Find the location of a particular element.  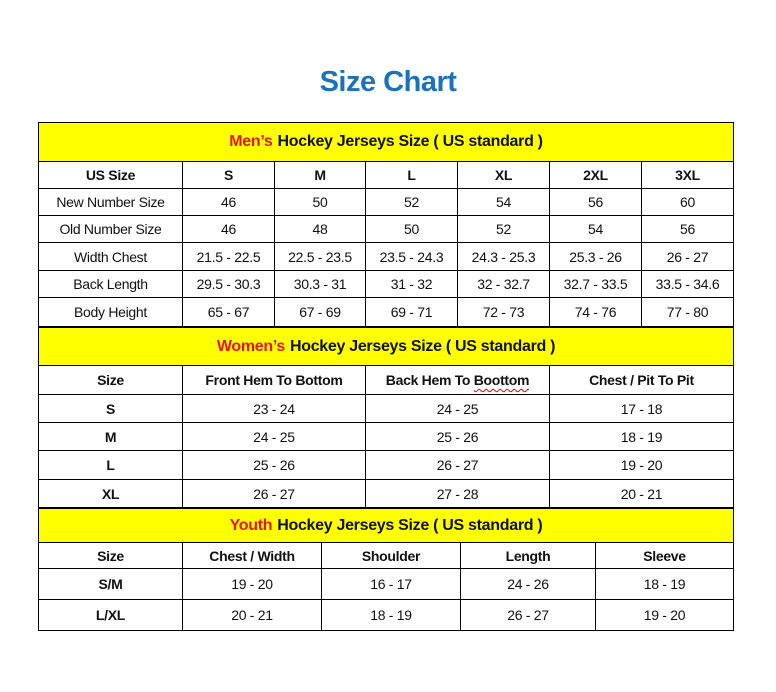

column-header-label: Chest / Width is located at coordinates (252, 555).